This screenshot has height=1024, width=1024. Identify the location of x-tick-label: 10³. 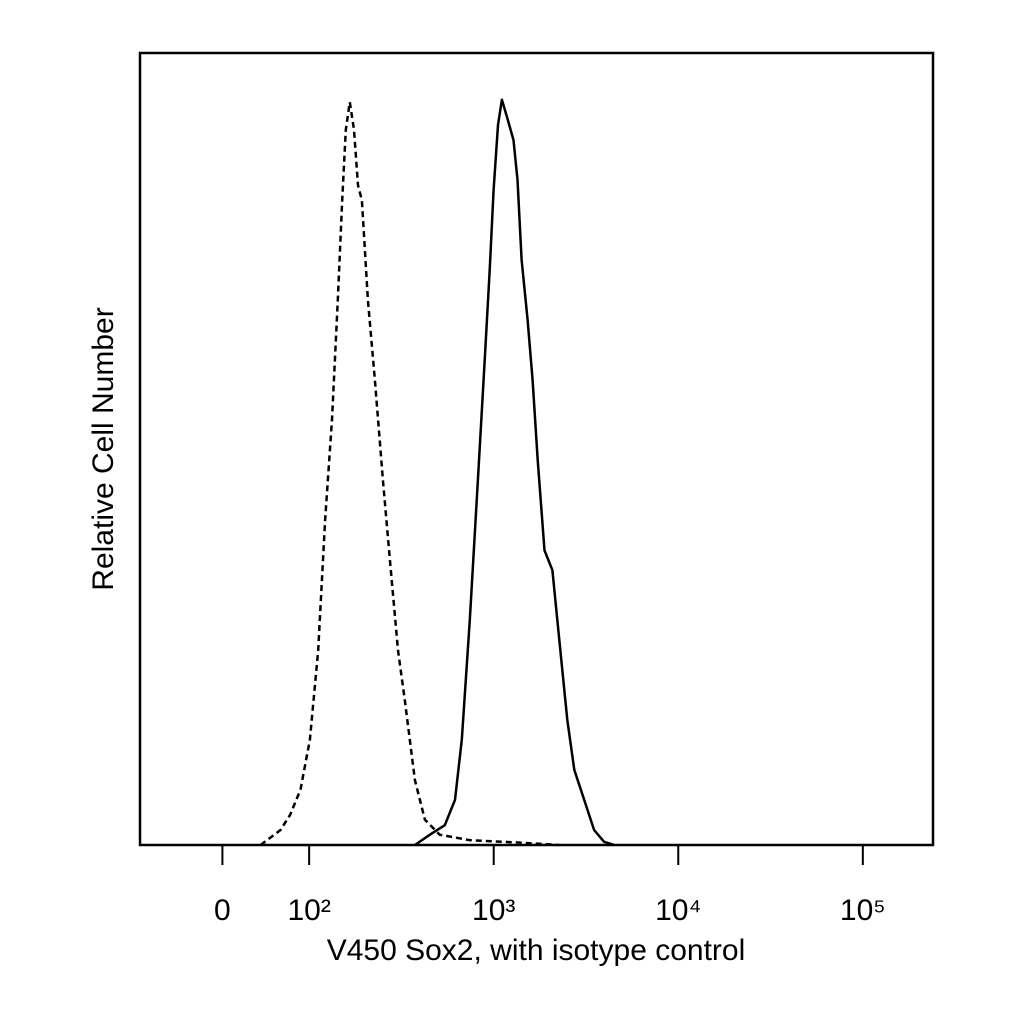
(493, 910).